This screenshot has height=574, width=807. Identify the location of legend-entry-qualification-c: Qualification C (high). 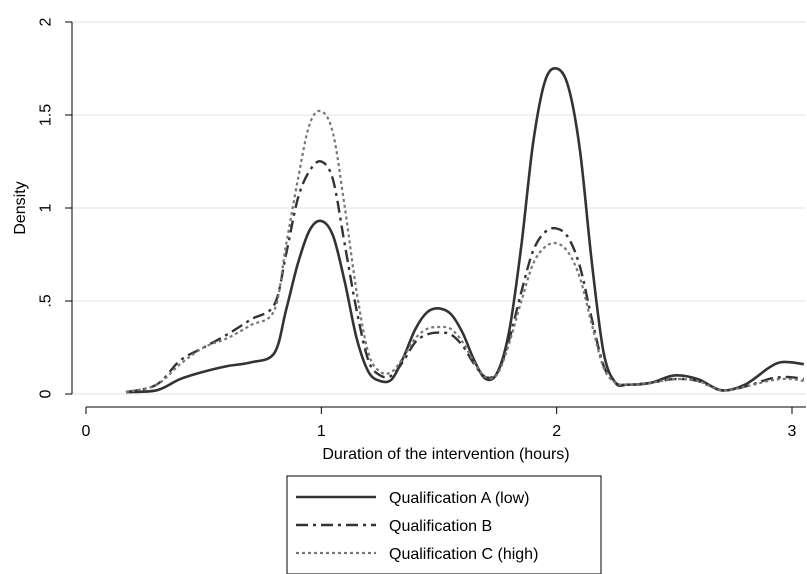
(463, 554).